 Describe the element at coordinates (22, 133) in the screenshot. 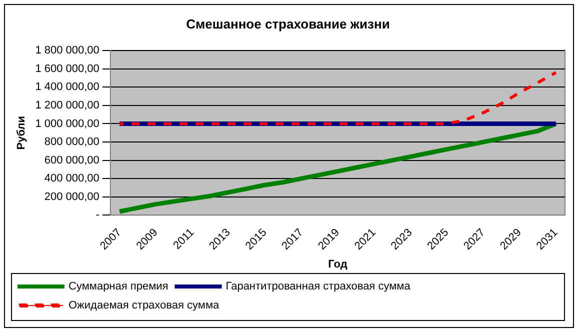

I see `y-axis-title: Рубли` at that location.